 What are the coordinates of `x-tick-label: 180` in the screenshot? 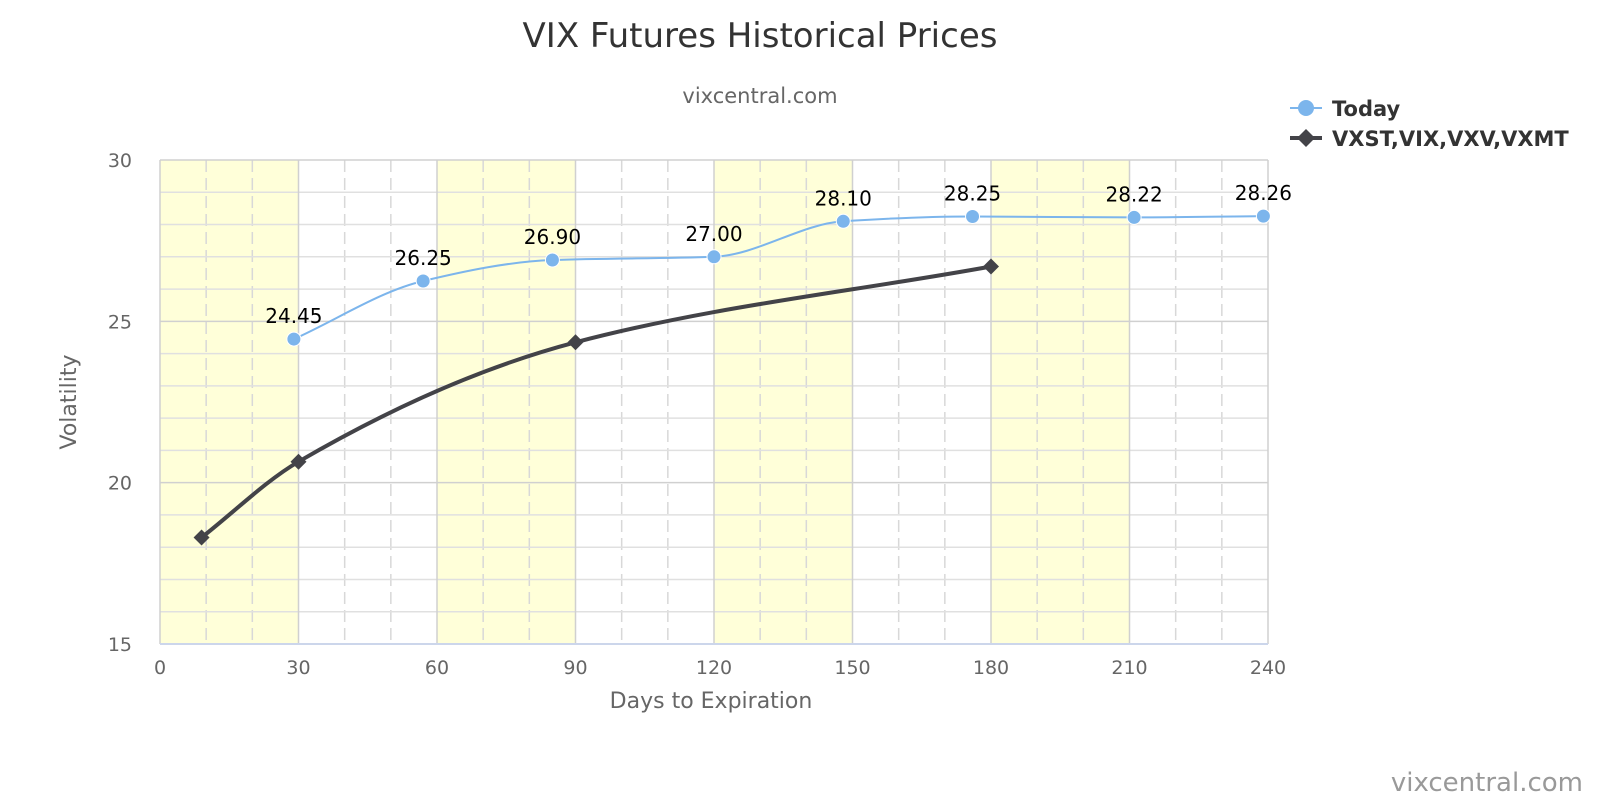 It's located at (991, 668).